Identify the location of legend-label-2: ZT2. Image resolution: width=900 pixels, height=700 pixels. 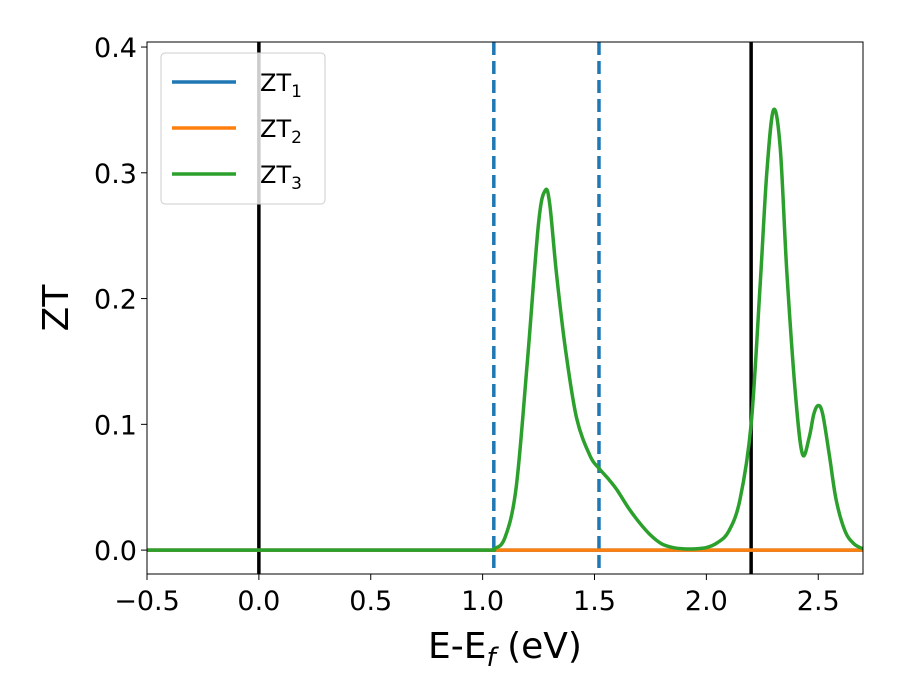
(281, 131).